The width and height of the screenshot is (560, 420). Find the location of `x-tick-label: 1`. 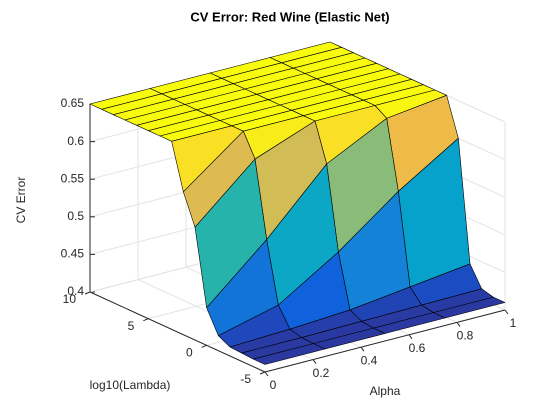

x-tick-label: 1 is located at coordinates (513, 323).